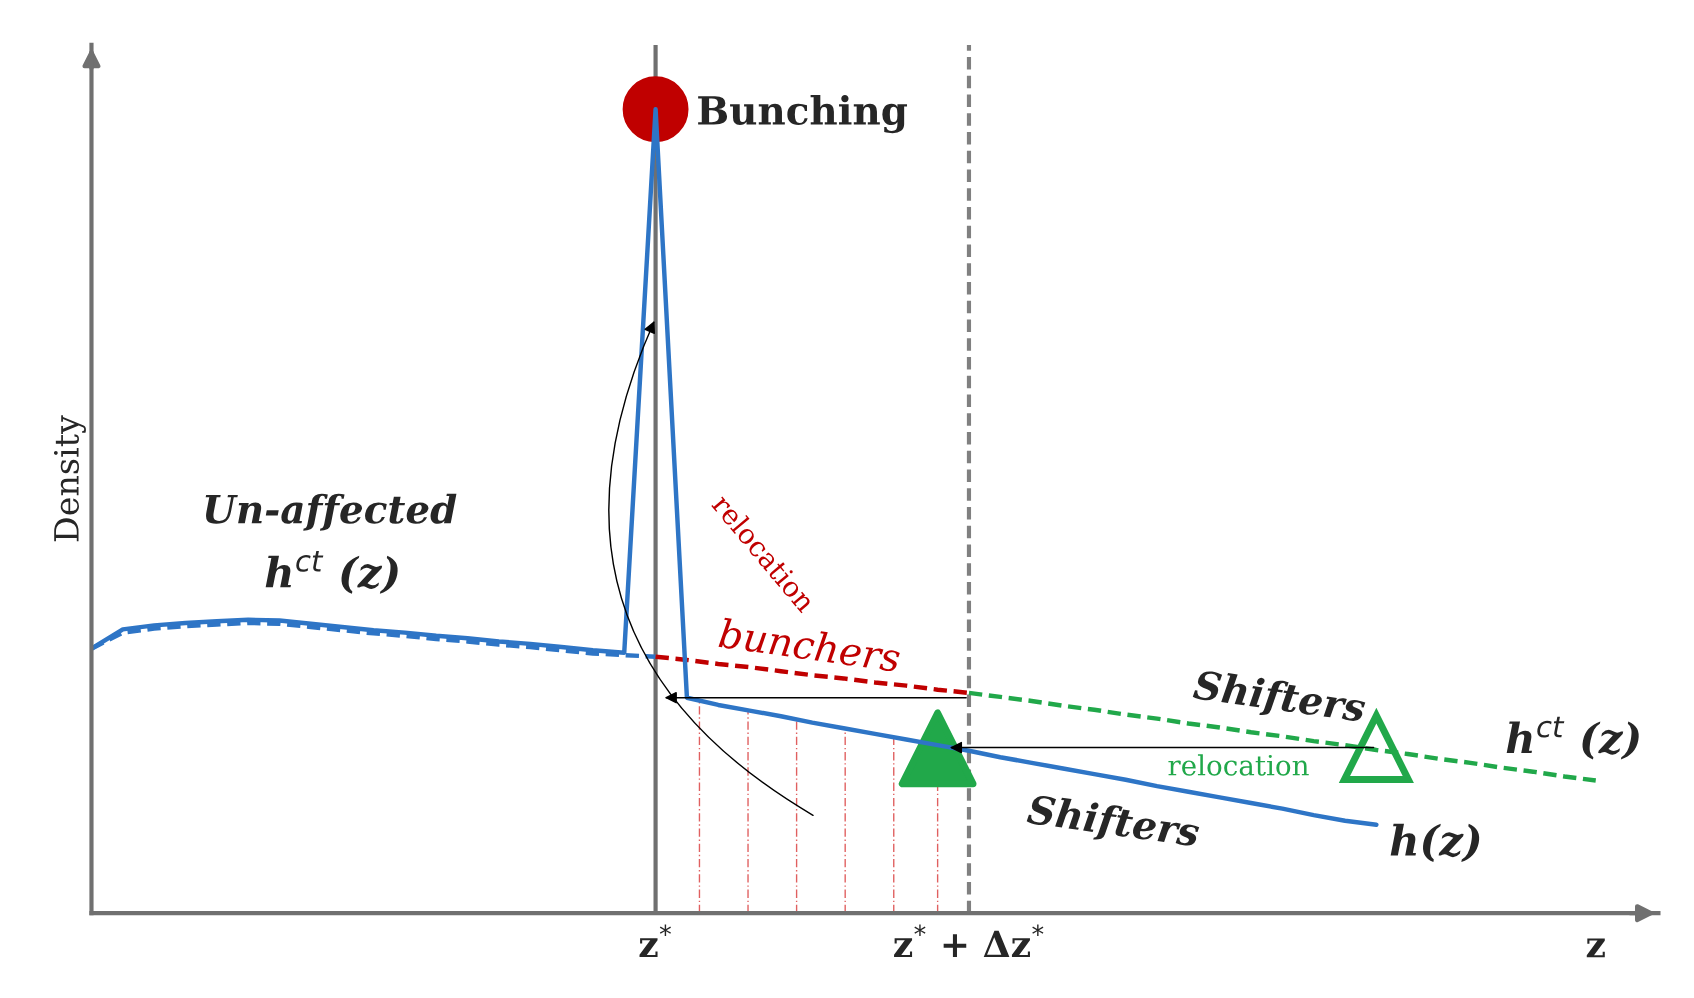 This screenshot has height=998, width=1694. What do you see at coordinates (331, 512) in the screenshot?
I see `annotation: Un-affected` at bounding box center [331, 512].